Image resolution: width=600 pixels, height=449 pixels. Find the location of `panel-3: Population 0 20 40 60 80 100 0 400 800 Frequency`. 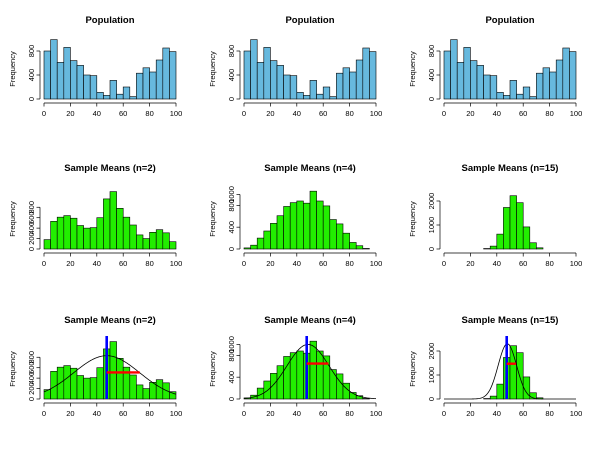

panel-3: Population 0 20 40 60 80 100 0 400 800 Frequency is located at coordinates (495, 66).